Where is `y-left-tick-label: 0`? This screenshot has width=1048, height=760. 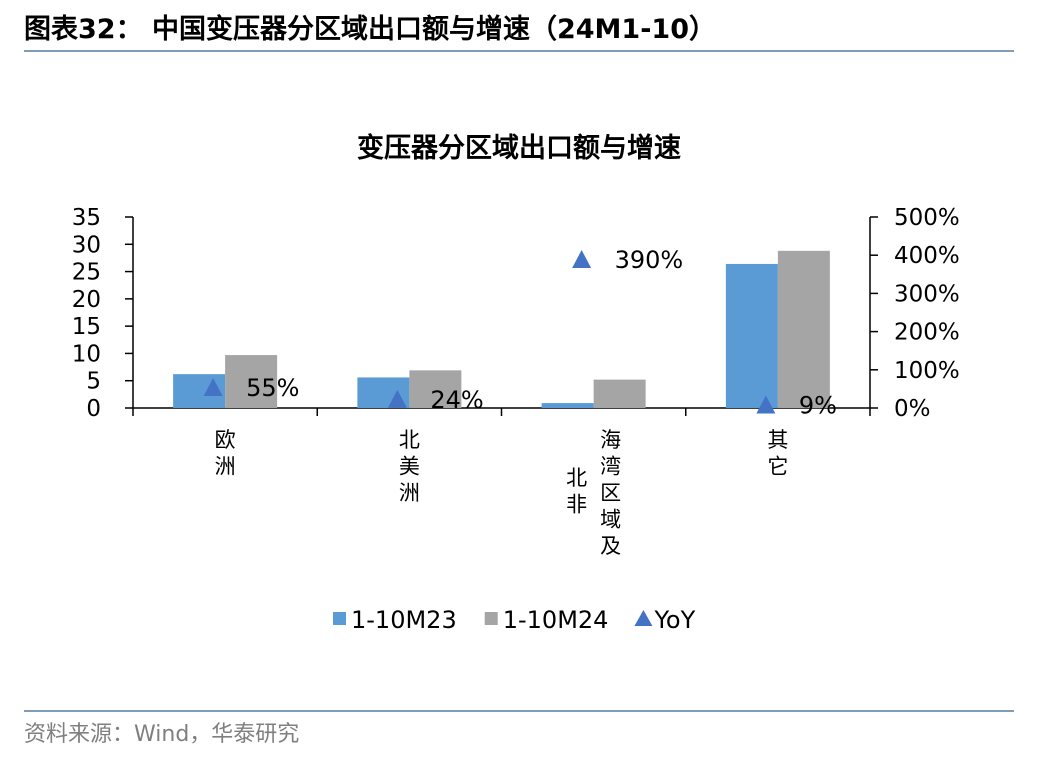
y-left-tick-label: 0 is located at coordinates (93, 409).